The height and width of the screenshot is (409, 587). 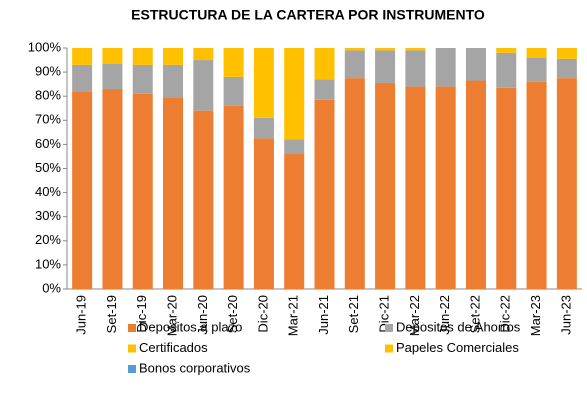 I want to click on y-tick-label: 90%, so click(x=48, y=71).